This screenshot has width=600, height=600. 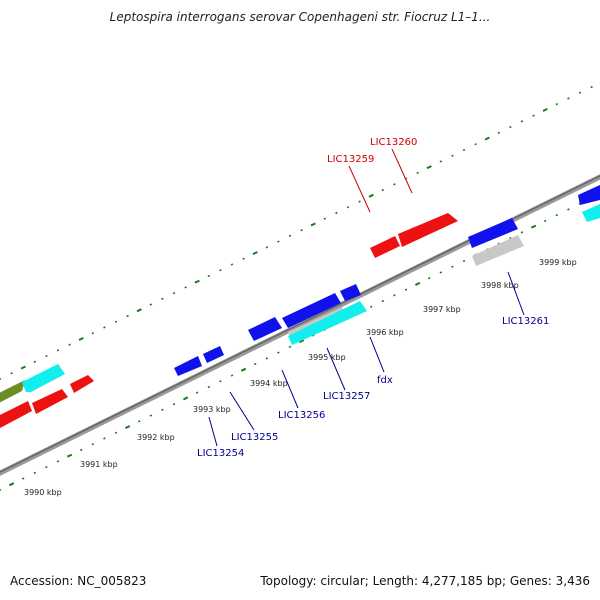 I want to click on gene-label-lic13255: LIC13255, so click(x=254, y=437).